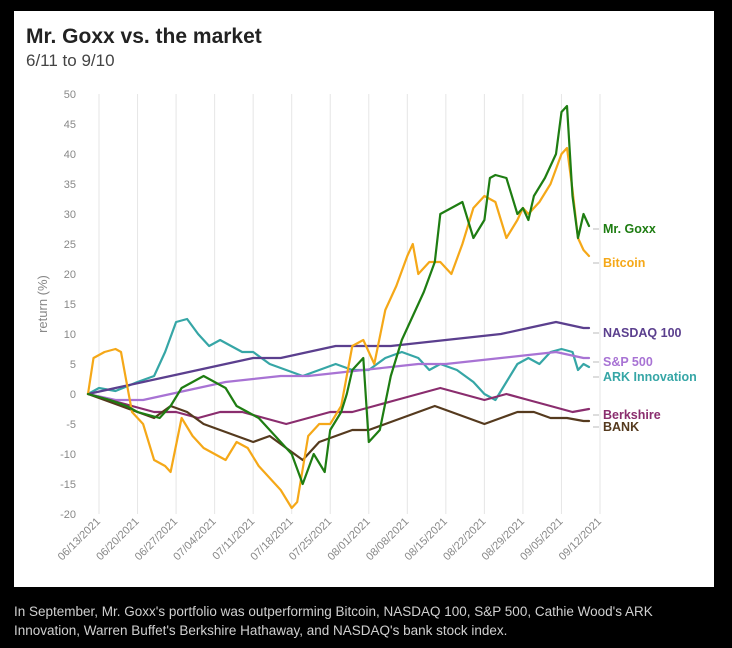 This screenshot has height=648, width=732. I want to click on y-tick-label: 45, so click(70, 125).